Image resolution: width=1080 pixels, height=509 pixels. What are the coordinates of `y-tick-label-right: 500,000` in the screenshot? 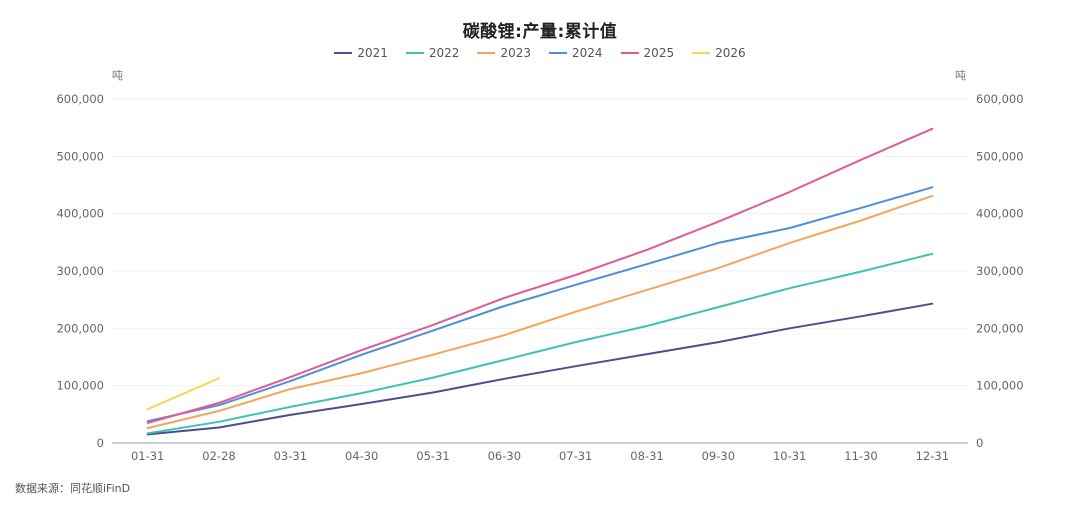 It's located at (1000, 156).